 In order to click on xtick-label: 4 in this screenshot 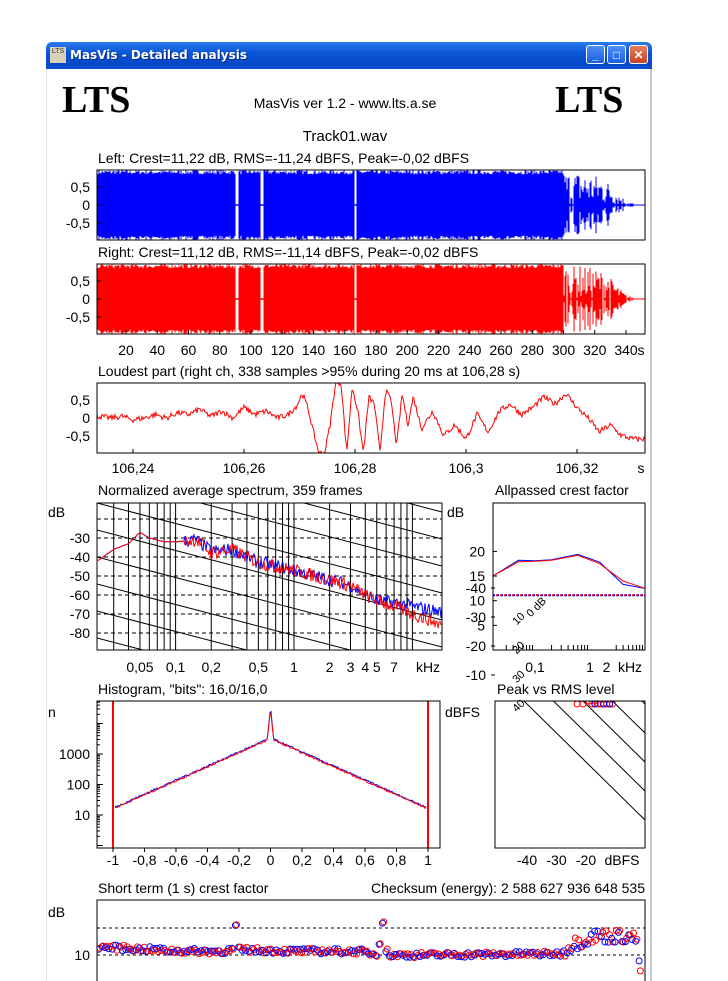, I will do `click(365, 667)`.